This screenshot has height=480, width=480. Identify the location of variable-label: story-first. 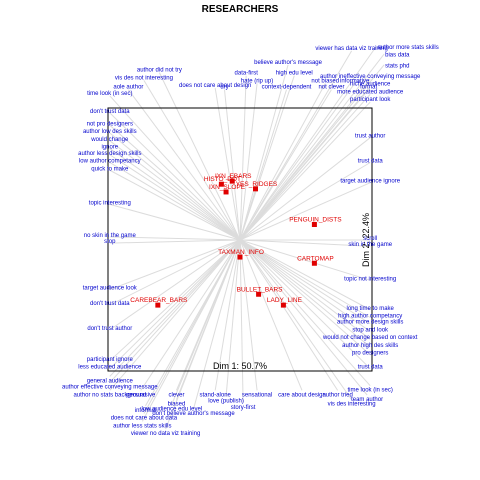
(243, 408).